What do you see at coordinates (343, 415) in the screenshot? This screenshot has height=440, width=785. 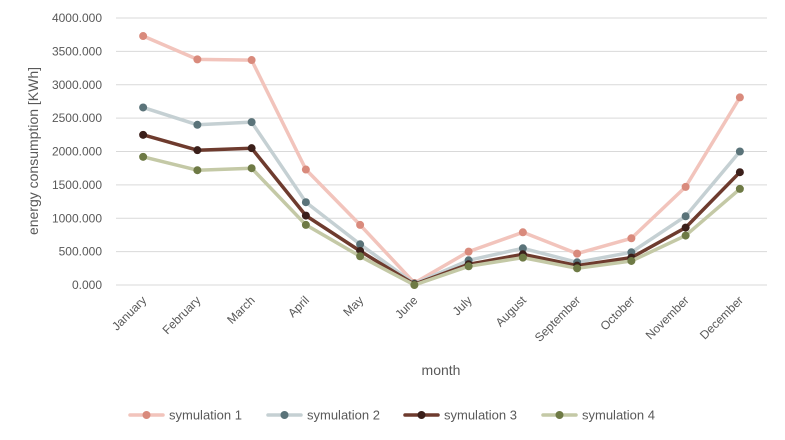 I see `legend-label: symulation 2` at bounding box center [343, 415].